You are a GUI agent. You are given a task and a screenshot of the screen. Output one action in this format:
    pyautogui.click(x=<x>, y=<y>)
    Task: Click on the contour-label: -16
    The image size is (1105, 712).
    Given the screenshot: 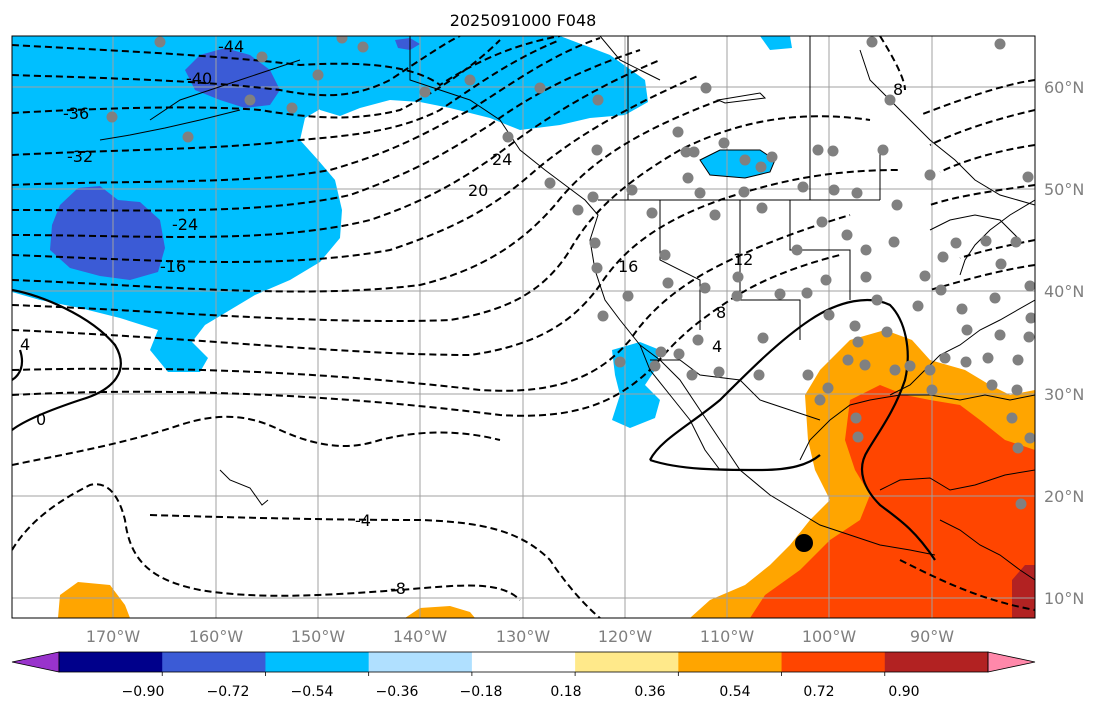 What is the action you would take?
    pyautogui.click(x=173, y=266)
    